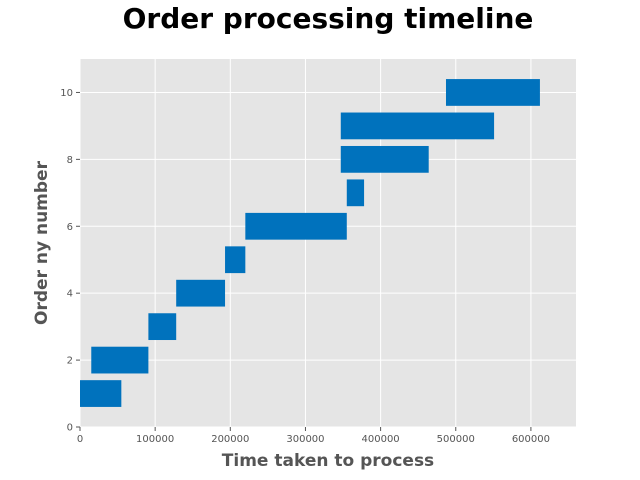 This screenshot has width=640, height=480. Describe the element at coordinates (155, 439) in the screenshot. I see `x-tick-label: 100000` at that location.